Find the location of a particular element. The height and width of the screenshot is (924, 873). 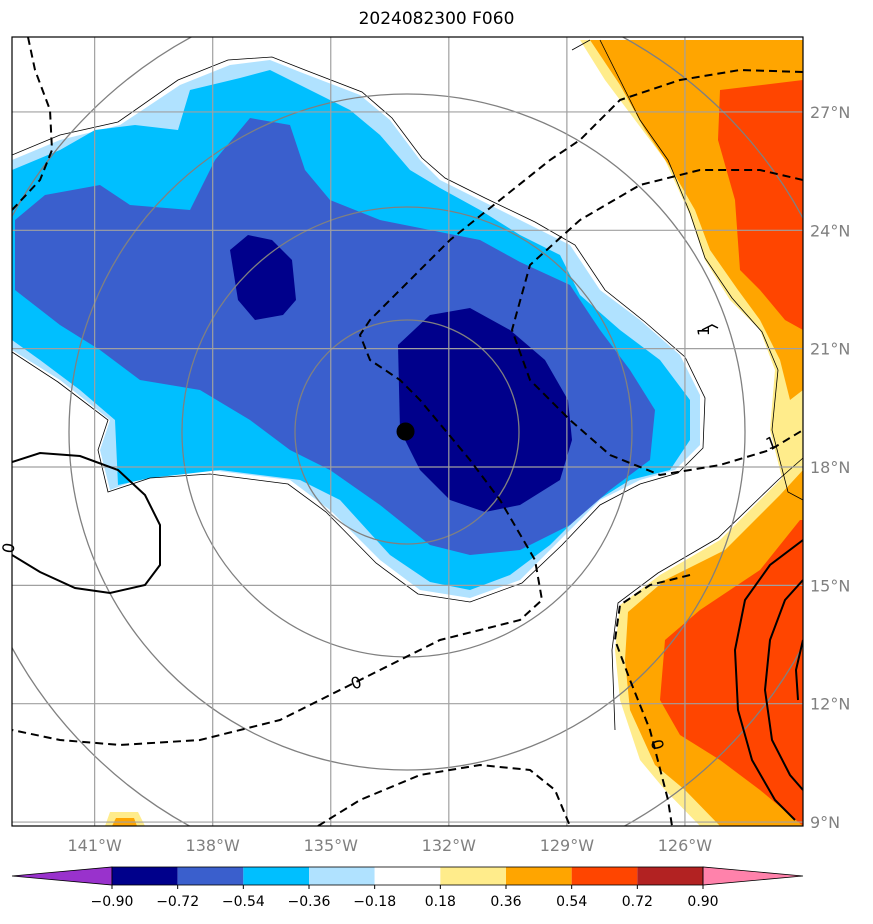

x-tick-label: 126°W is located at coordinates (685, 845).